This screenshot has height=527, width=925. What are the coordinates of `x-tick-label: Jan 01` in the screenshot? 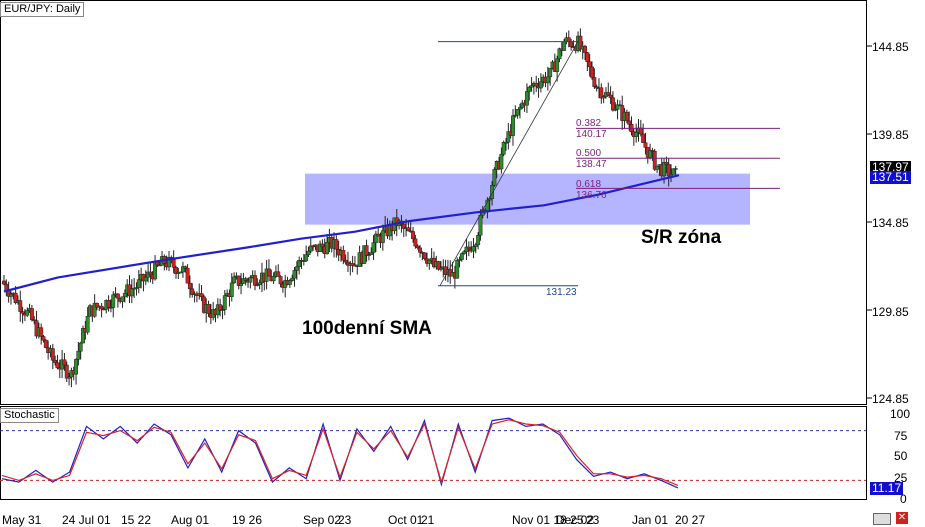 It's located at (650, 520).